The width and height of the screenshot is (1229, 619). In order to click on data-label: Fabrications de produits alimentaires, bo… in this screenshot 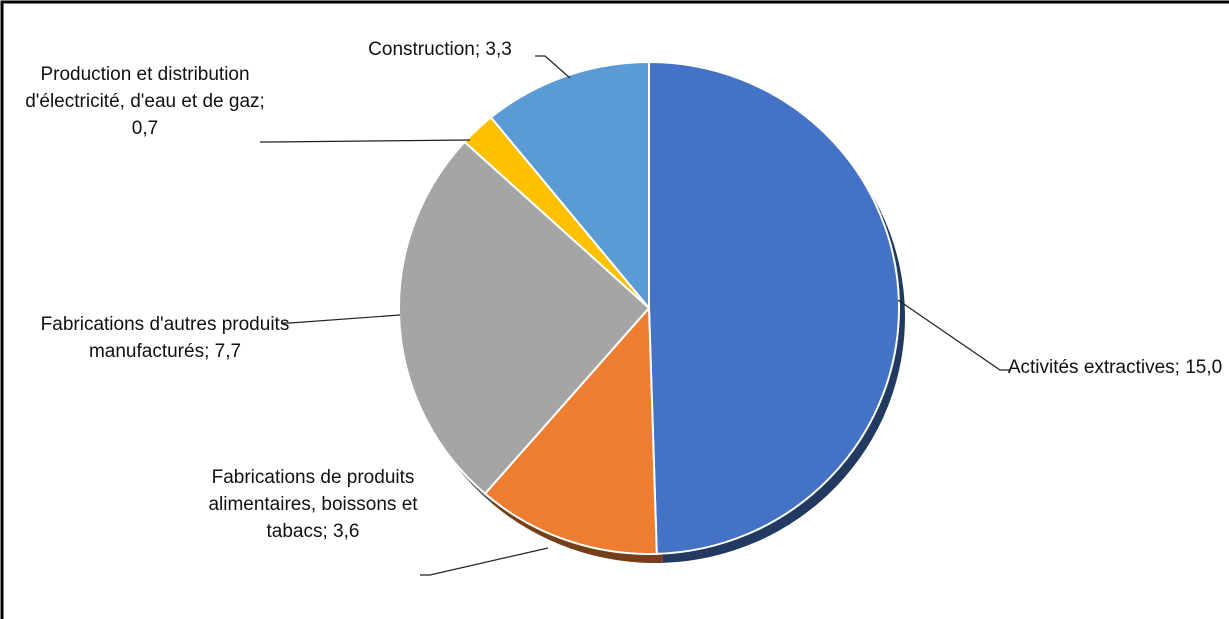, I will do `click(313, 504)`.